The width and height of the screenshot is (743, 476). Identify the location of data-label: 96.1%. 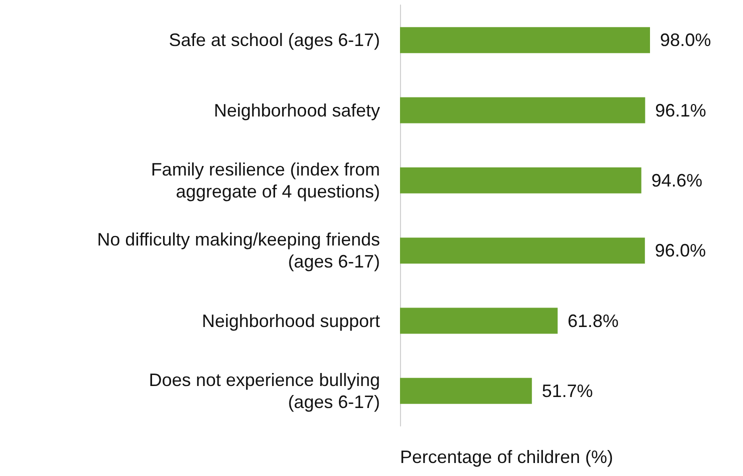
(680, 110).